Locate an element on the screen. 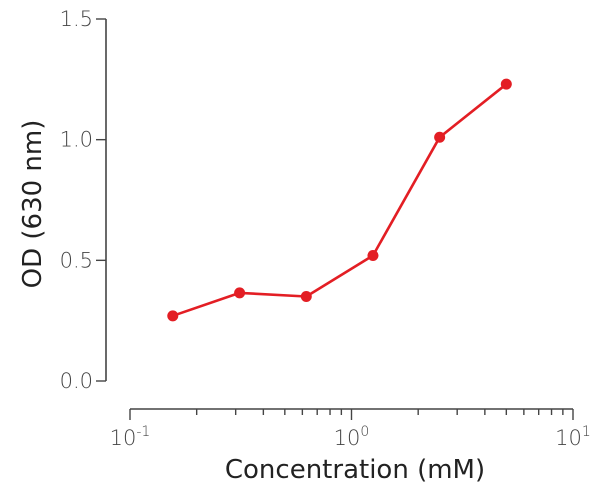 This screenshot has height=492, width=600. x-axis: 10⁻¹ 10⁰ 10¹ is located at coordinates (350, 429).